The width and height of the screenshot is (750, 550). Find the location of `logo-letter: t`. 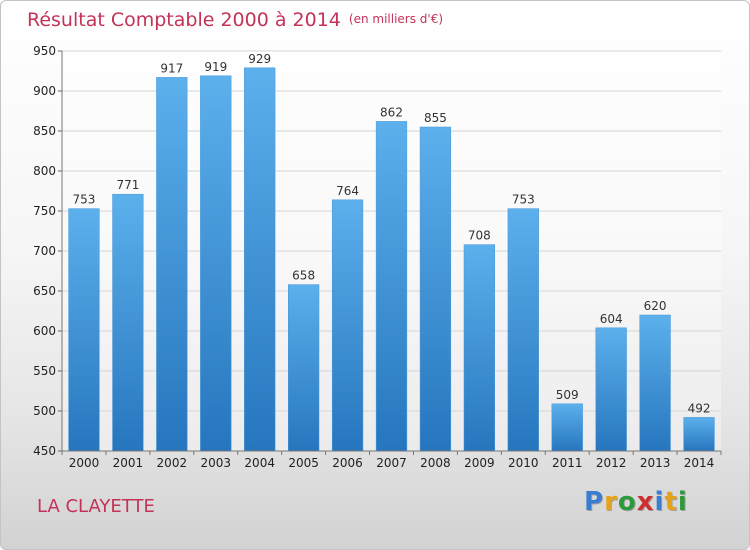

logo-letter: t is located at coordinates (671, 502).